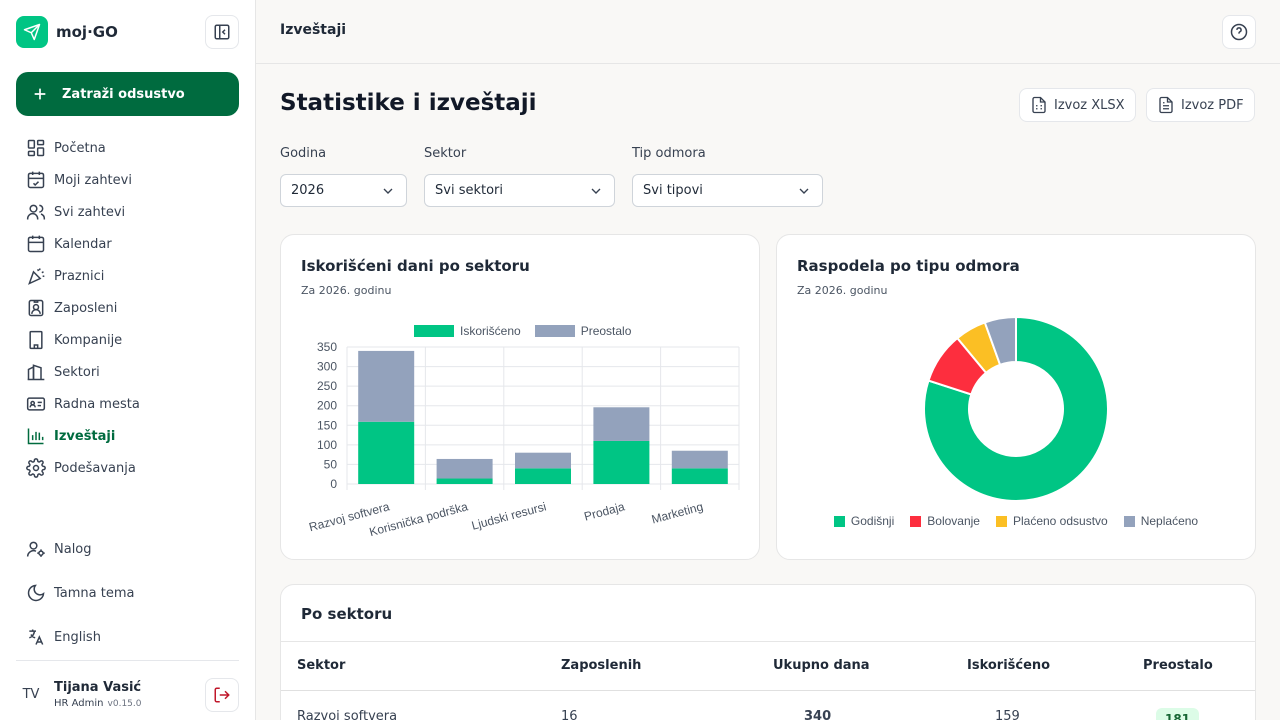  Describe the element at coordinates (36, 148) in the screenshot. I see `grid-icon` at that location.